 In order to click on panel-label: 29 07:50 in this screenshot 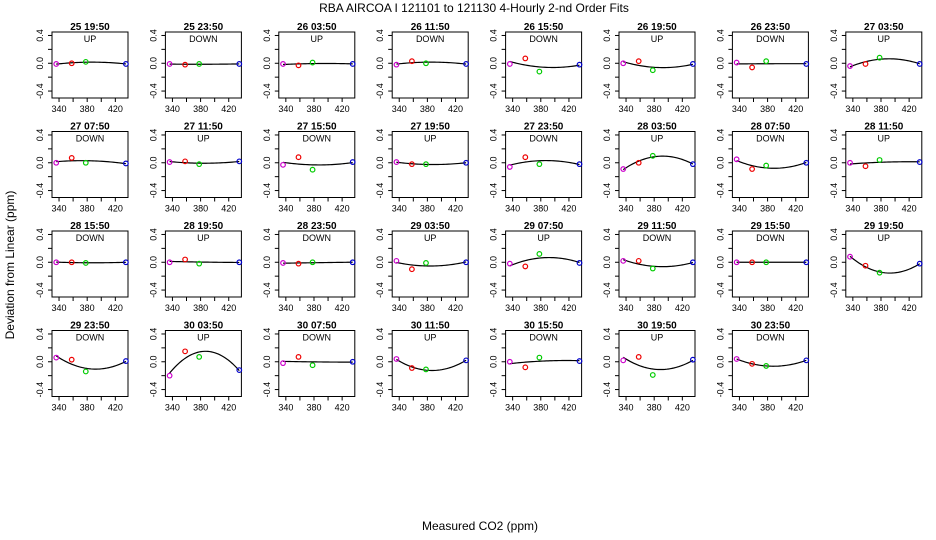, I will do `click(544, 226)`.